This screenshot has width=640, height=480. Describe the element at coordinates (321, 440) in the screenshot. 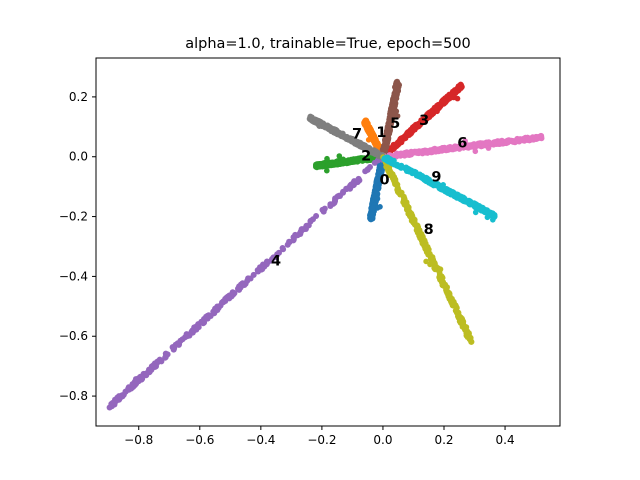

I see `x-tick-label: −0.2` at that location.